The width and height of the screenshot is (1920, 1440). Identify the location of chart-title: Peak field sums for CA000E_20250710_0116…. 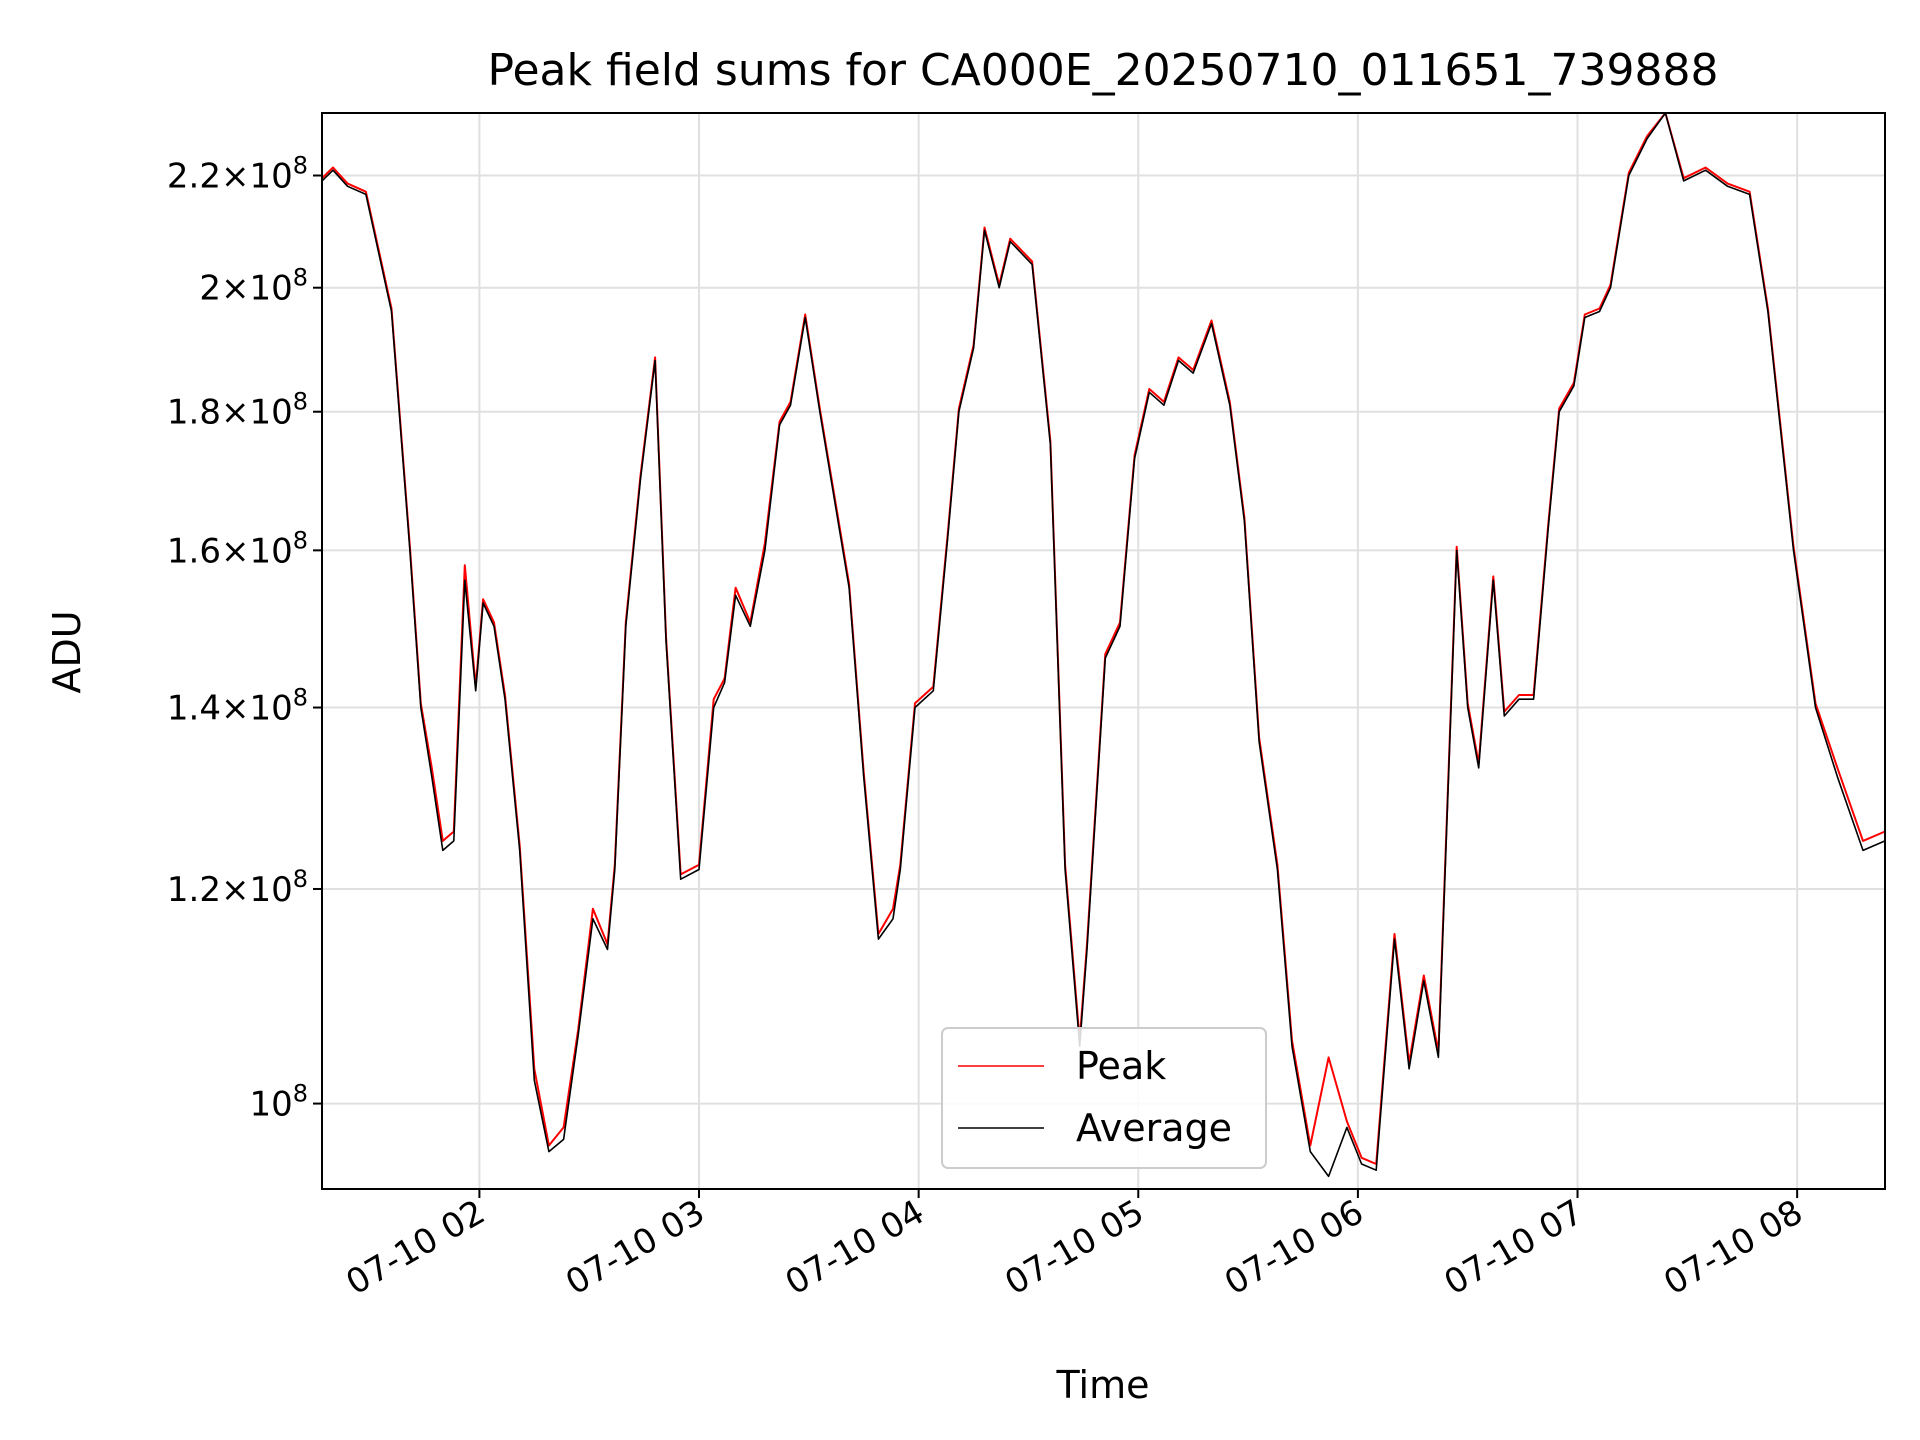
(1103, 70).